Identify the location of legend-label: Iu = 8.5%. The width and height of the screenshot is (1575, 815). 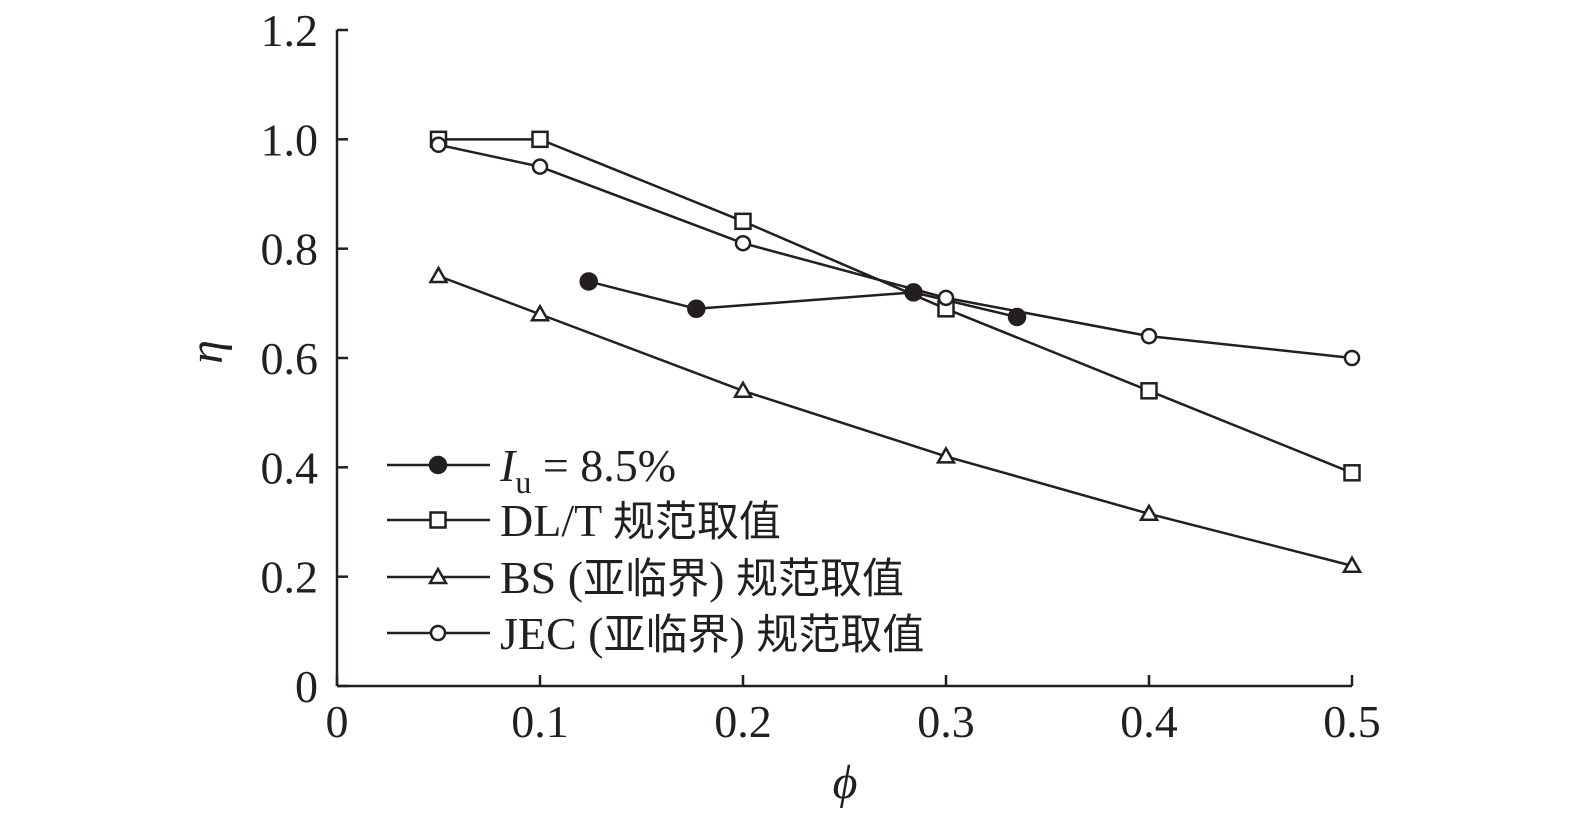
(587, 470).